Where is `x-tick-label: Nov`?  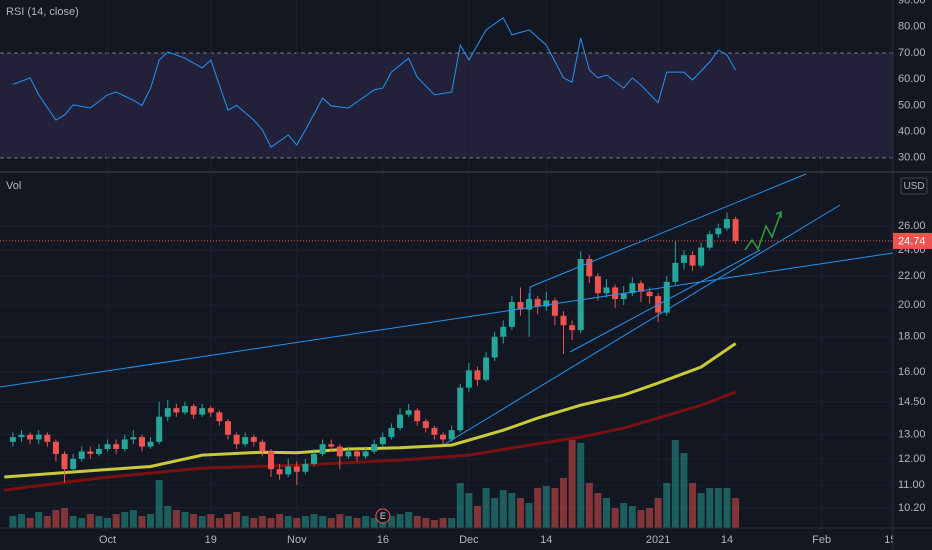
x-tick-label: Nov is located at coordinates (297, 540).